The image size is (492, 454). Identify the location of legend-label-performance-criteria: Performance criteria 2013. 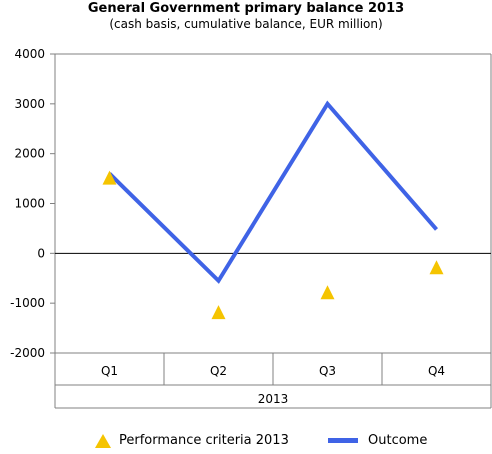
(204, 440).